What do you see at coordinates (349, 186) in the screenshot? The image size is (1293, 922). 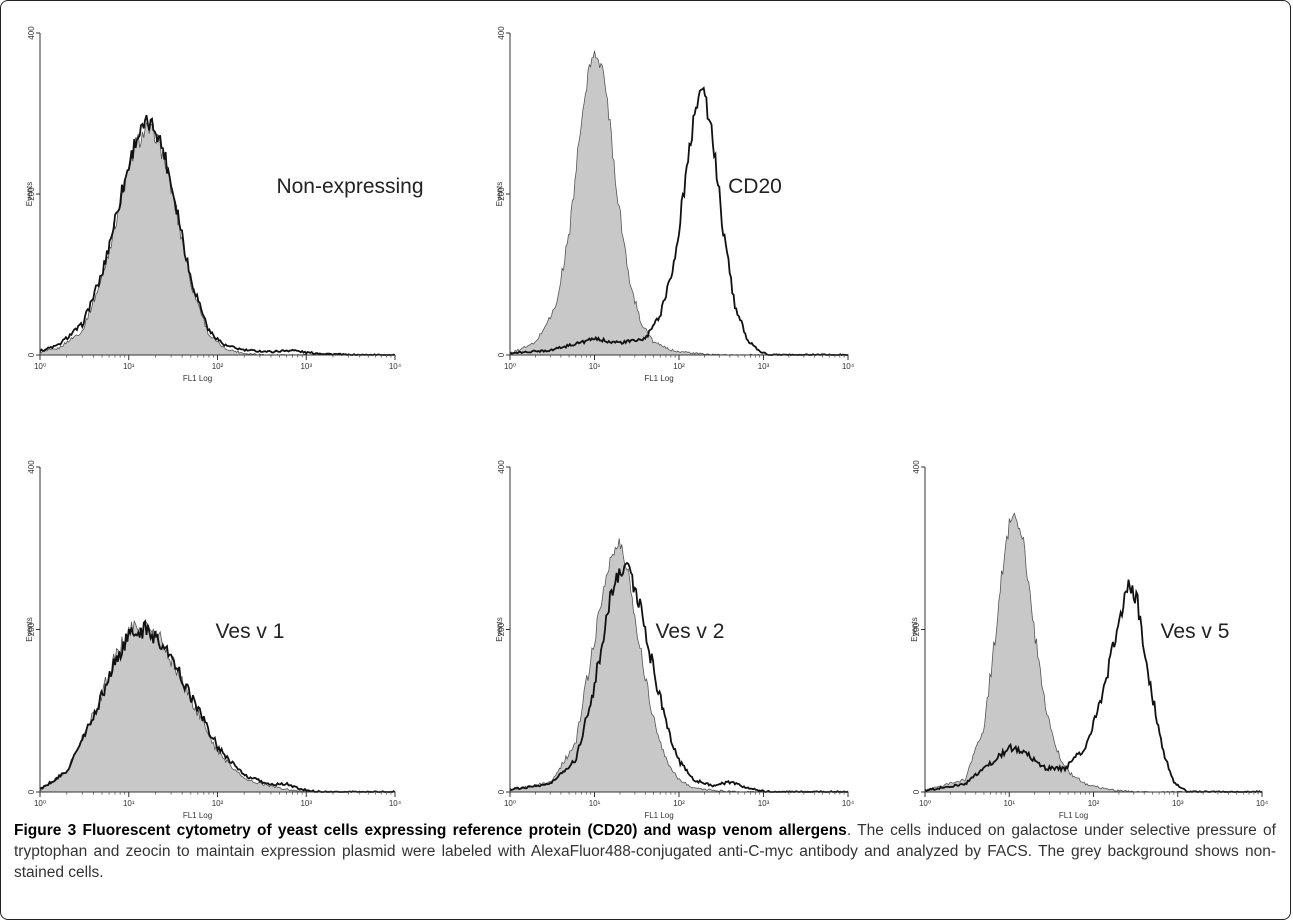 I see `panel-annotation: Non-expressing` at bounding box center [349, 186].